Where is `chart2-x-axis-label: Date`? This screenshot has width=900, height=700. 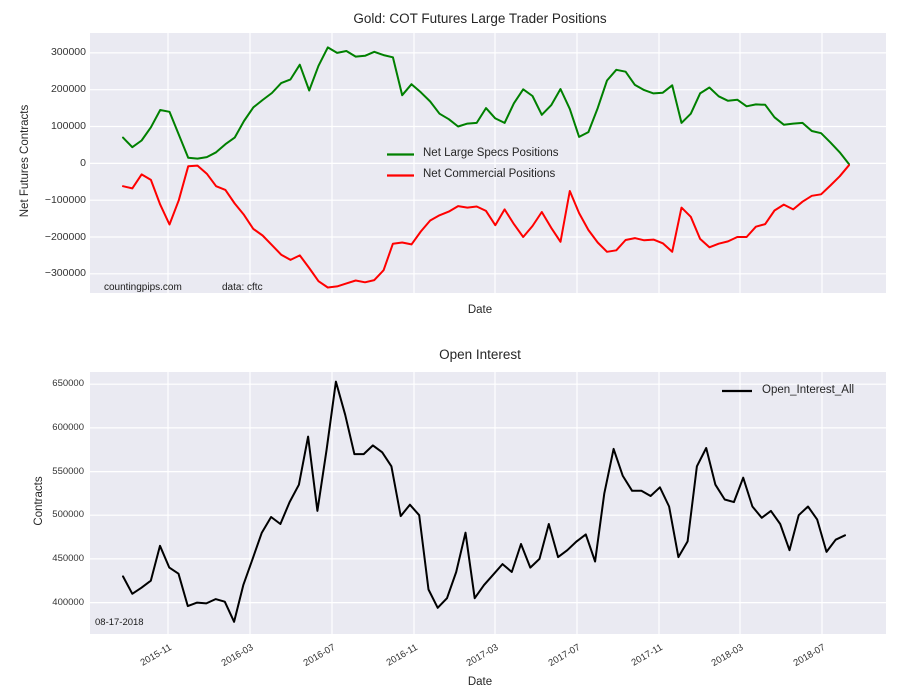
chart2-x-axis-label: Date is located at coordinates (480, 682).